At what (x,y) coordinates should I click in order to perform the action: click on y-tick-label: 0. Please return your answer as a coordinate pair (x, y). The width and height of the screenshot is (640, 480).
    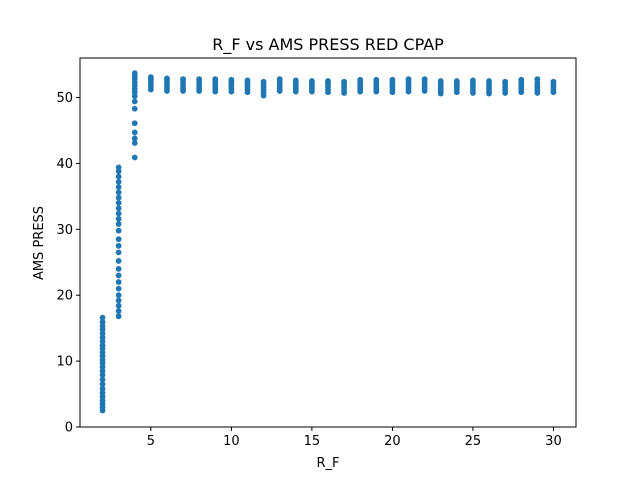
    Looking at the image, I should click on (69, 428).